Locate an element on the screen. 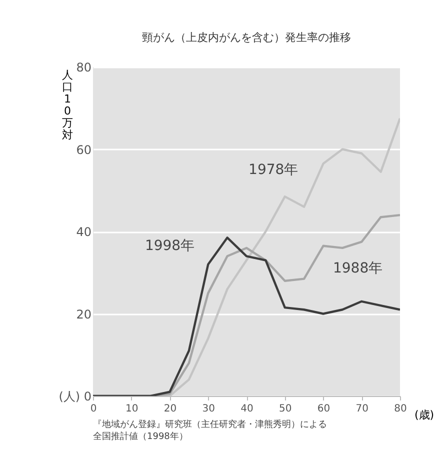 The image size is (446, 466). x-tick-label: 0 is located at coordinates (93, 409).